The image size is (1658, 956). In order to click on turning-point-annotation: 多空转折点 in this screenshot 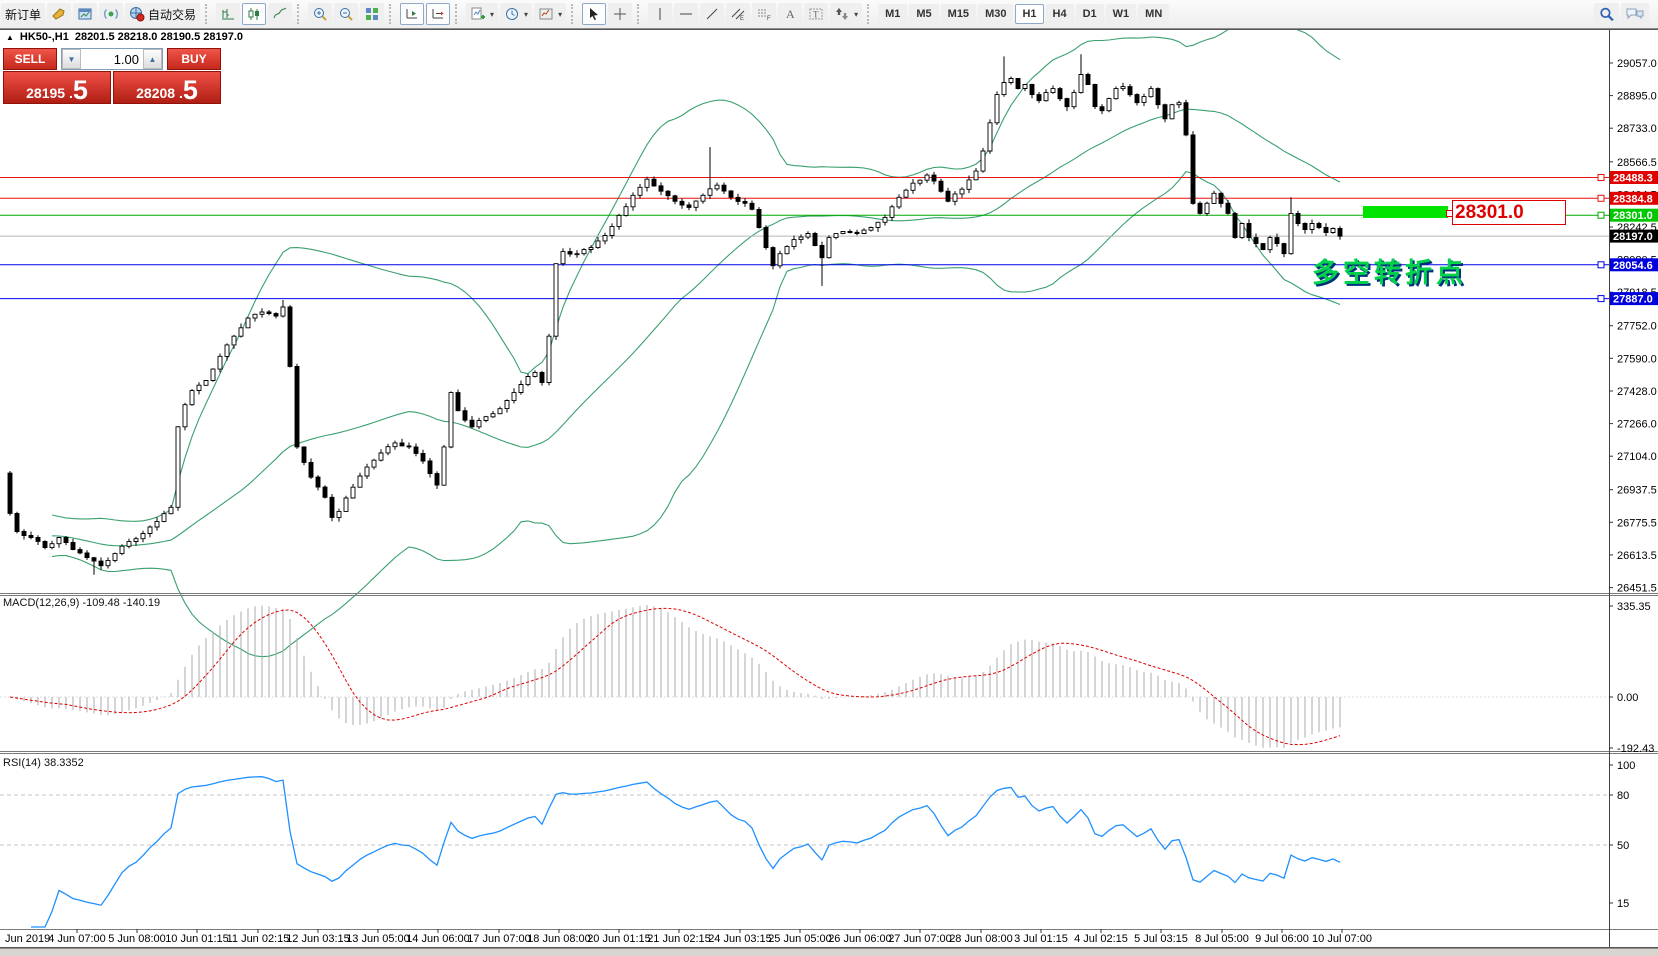, I will do `click(1389, 273)`.